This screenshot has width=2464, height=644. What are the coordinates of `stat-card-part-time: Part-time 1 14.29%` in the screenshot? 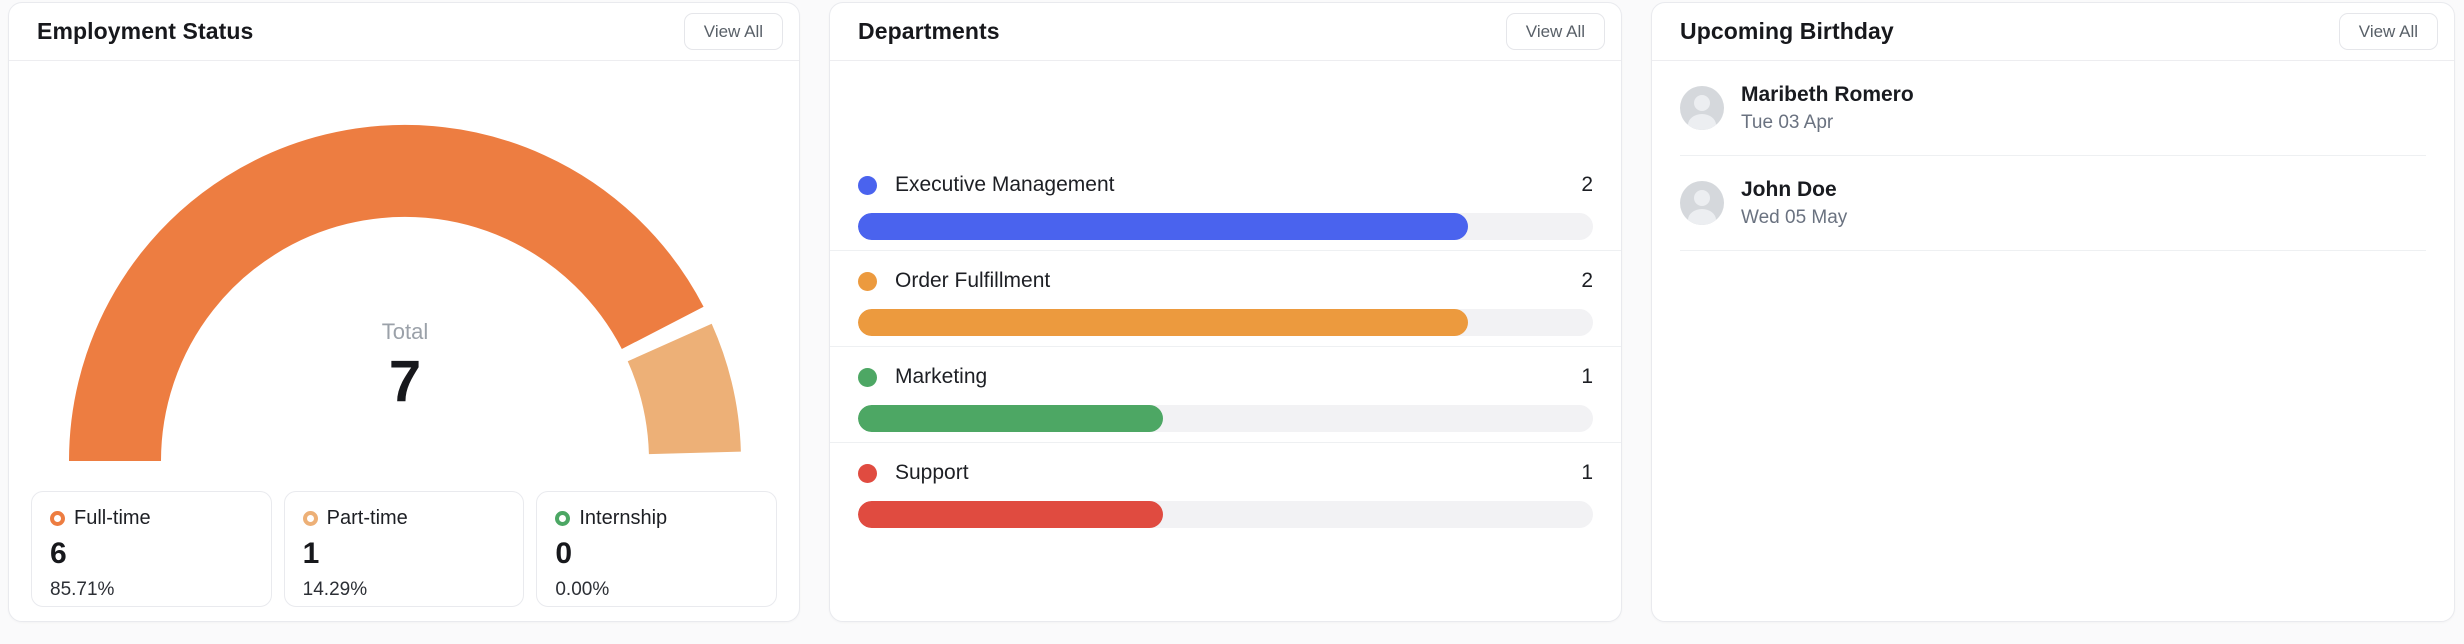 It's located at (404, 549).